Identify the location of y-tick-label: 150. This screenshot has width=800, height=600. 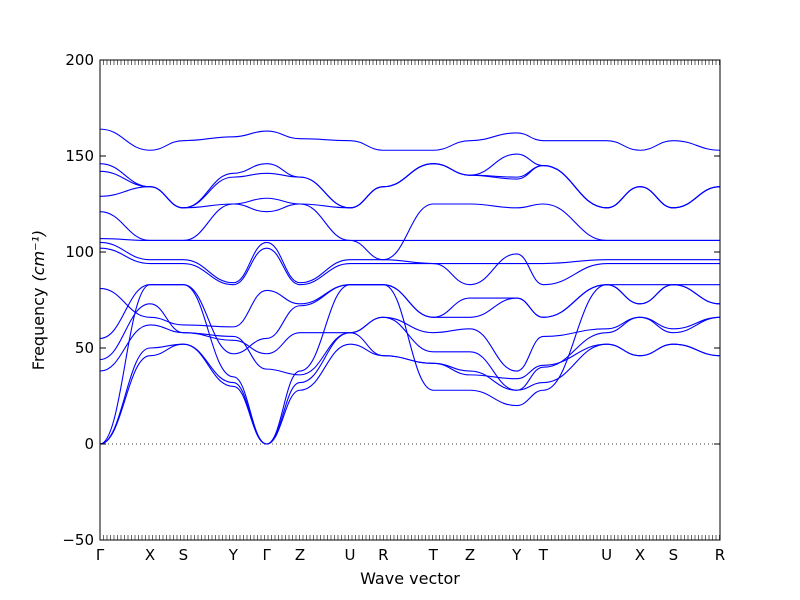
(79, 156).